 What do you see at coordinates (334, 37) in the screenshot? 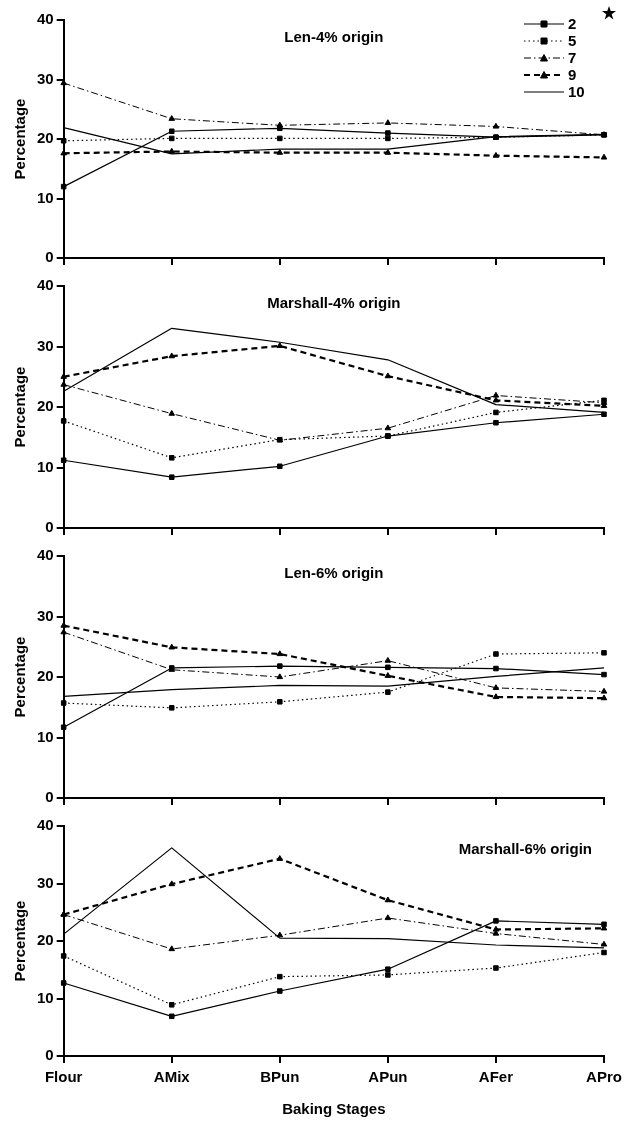
I see `text: Len-4% origin` at bounding box center [334, 37].